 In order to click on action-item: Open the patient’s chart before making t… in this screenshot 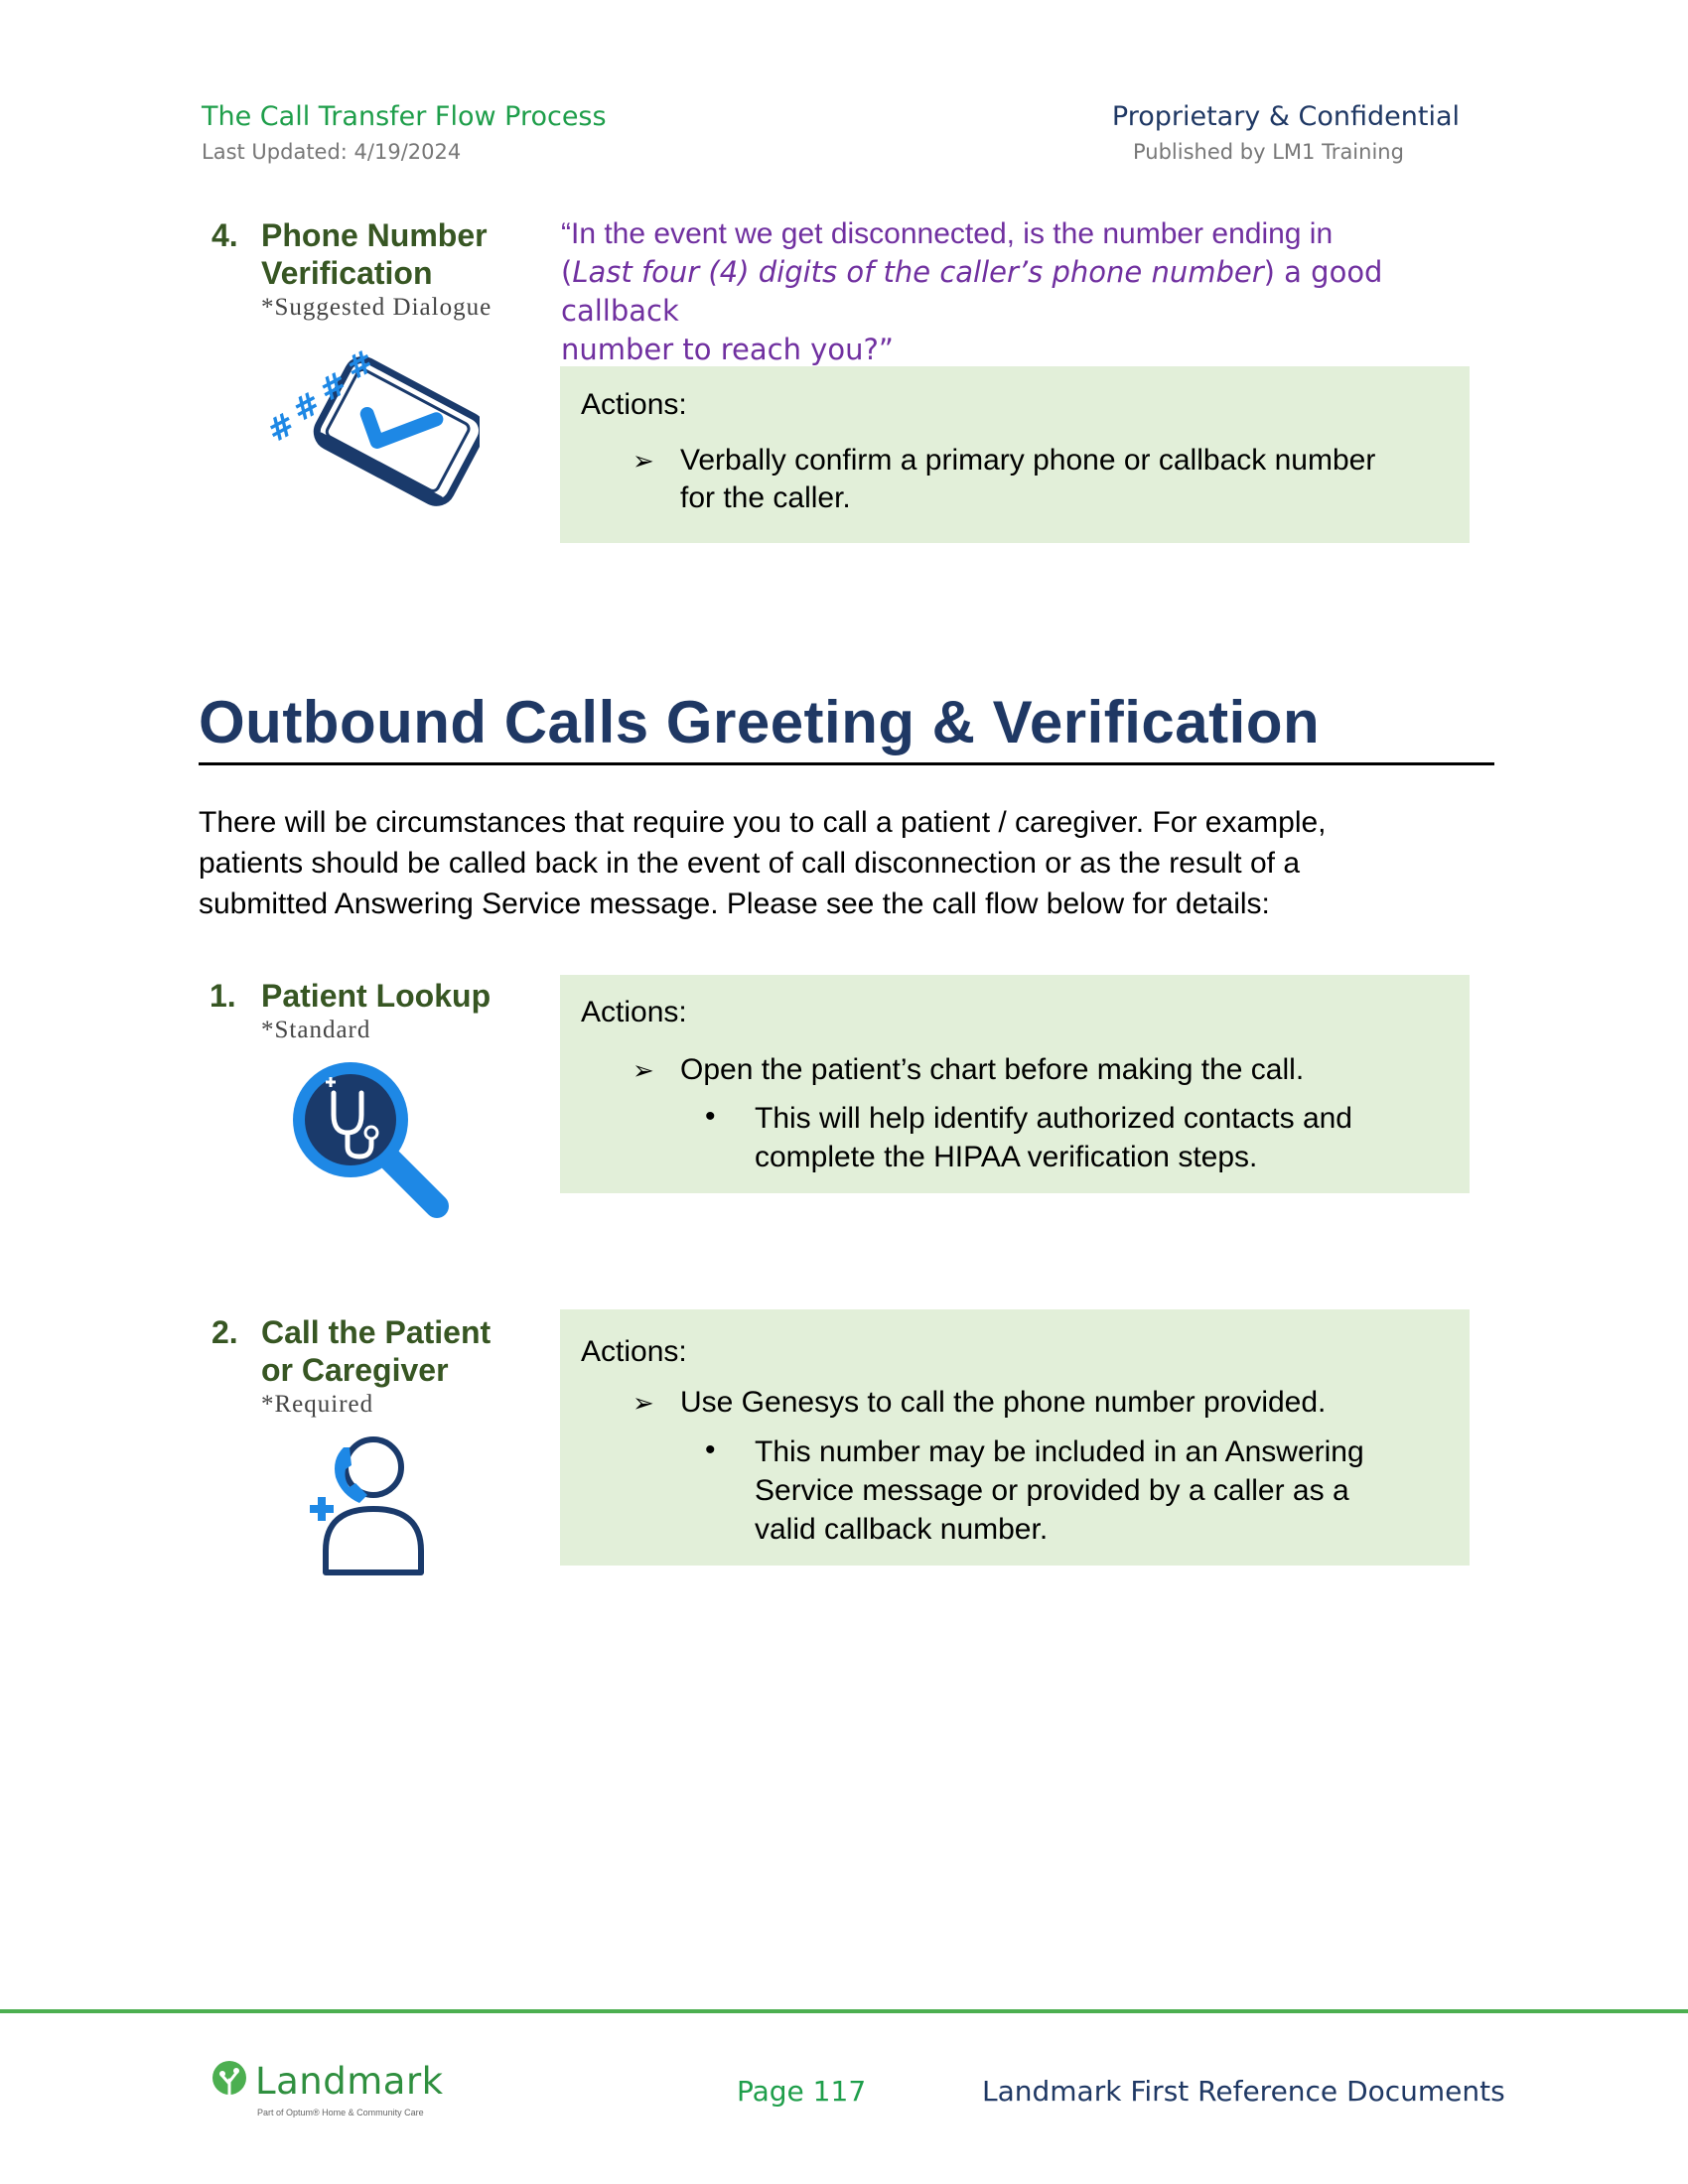, I will do `click(992, 1069)`.